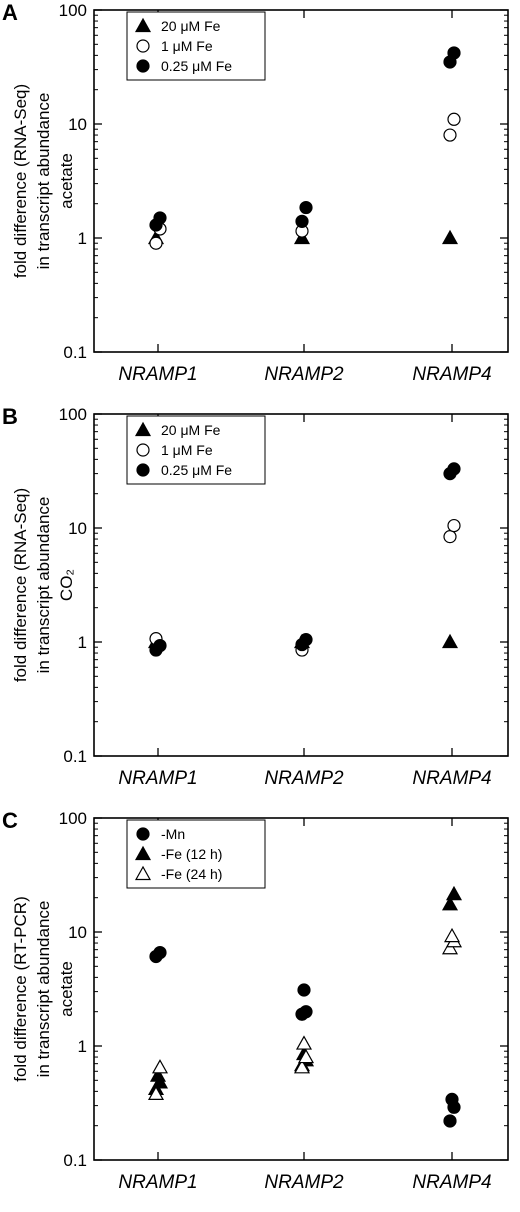 The image size is (520, 1212). What do you see at coordinates (20, 989) in the screenshot?
I see `y-axis-title-line: fold difference (RT-PCR)` at bounding box center [20, 989].